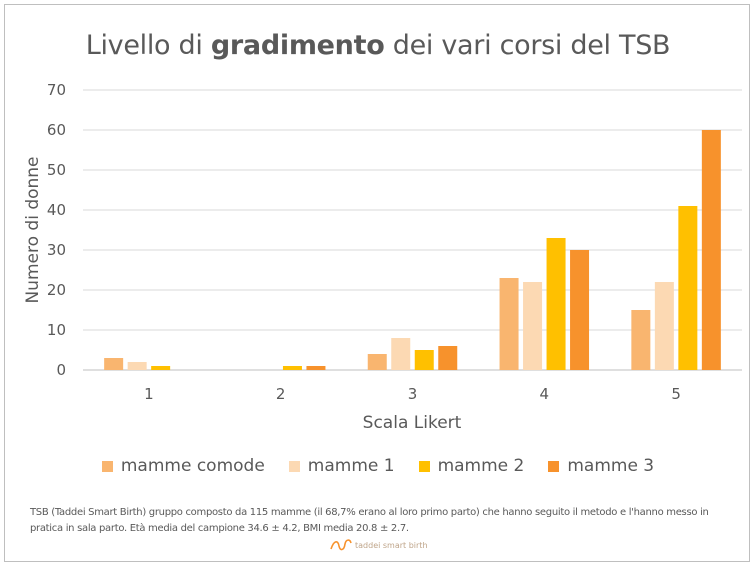 The image size is (756, 567). Describe the element at coordinates (56, 330) in the screenshot. I see `y-tick-label: 10` at that location.